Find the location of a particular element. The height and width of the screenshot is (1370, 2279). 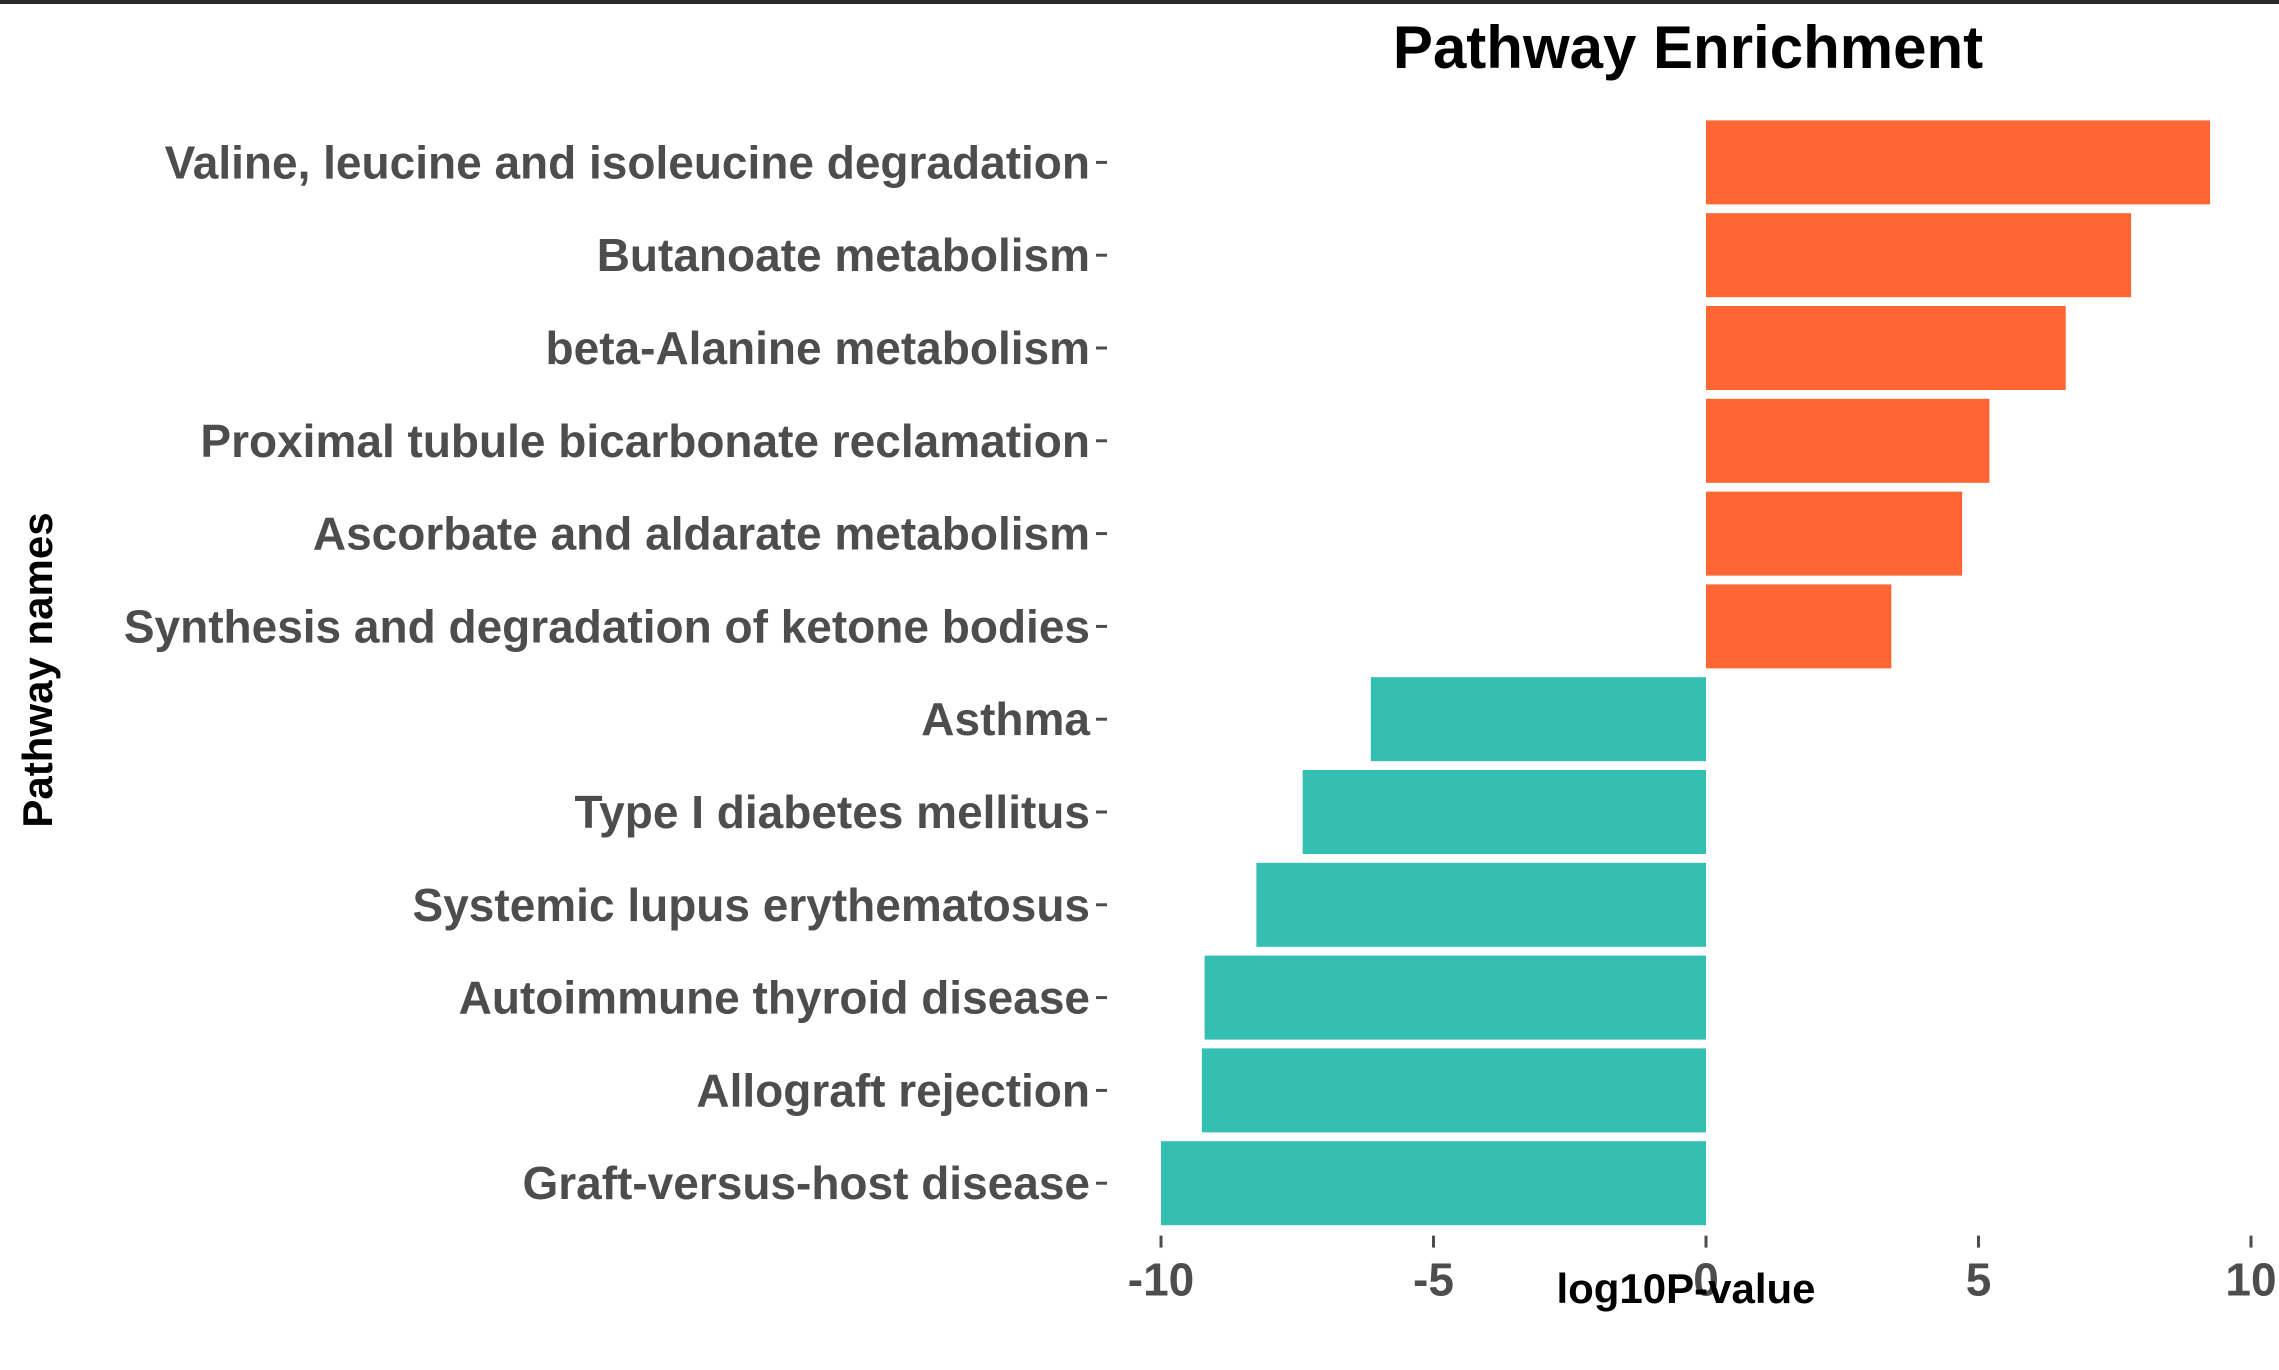

x-tick-label: 5 is located at coordinates (1979, 1280).